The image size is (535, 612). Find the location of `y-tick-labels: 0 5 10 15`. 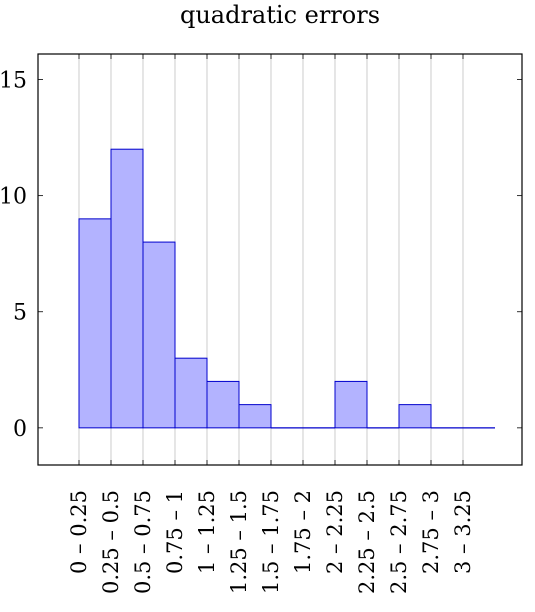

y-tick-labels: 0 5 10 15 is located at coordinates (13, 255).